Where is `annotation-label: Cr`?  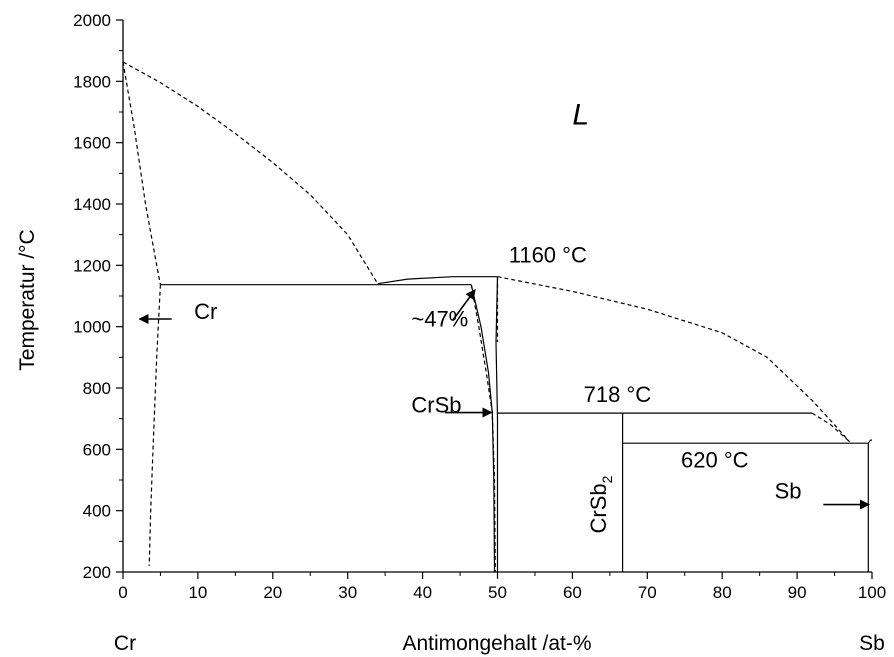
annotation-label: Cr is located at coordinates (205, 311).